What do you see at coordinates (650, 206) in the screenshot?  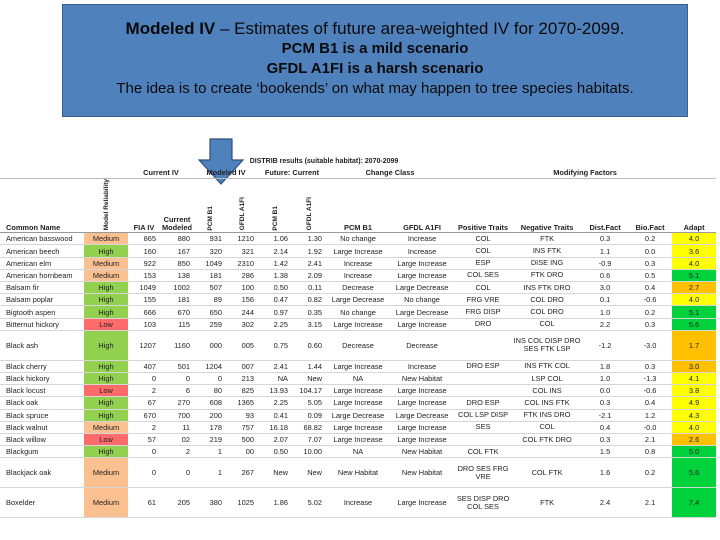 I see `header-bio-fact: Bio.Fact` at bounding box center [650, 206].